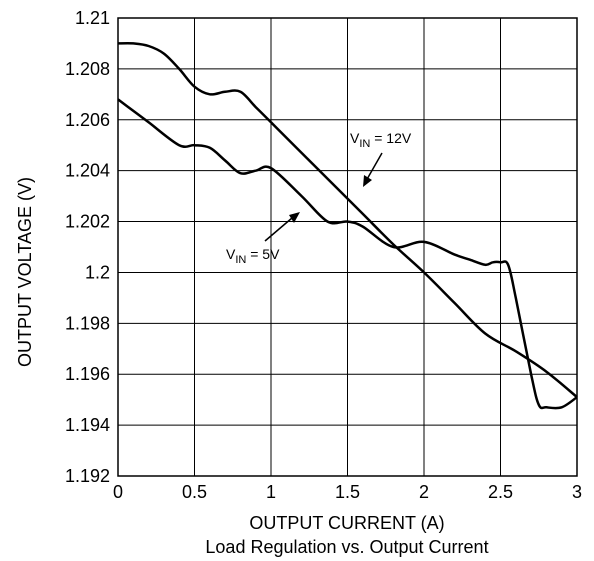  I want to click on y-tick-label: 1.208, so click(87, 69).